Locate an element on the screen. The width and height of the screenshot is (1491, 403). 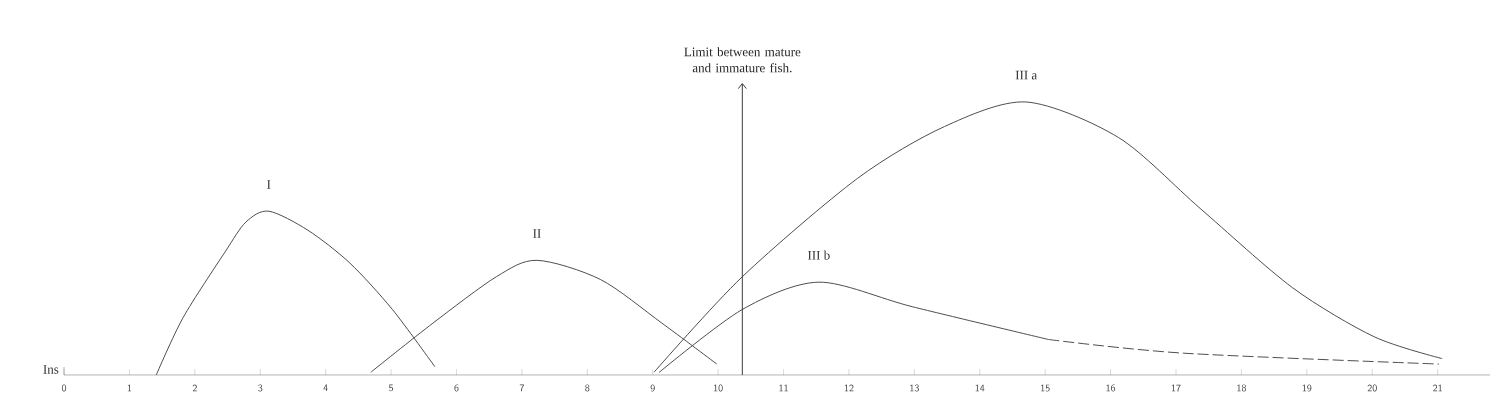
x-axis-title: Ins is located at coordinates (51, 369).